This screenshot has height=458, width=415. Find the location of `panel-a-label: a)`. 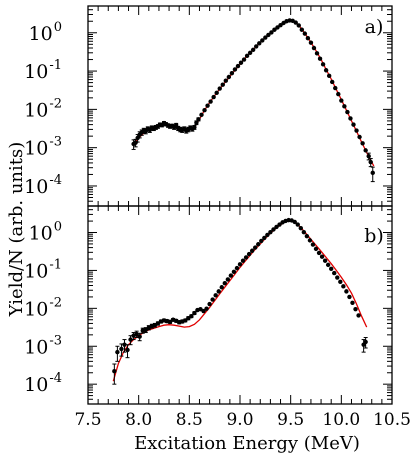

panel-a-label: a) is located at coordinates (374, 27).